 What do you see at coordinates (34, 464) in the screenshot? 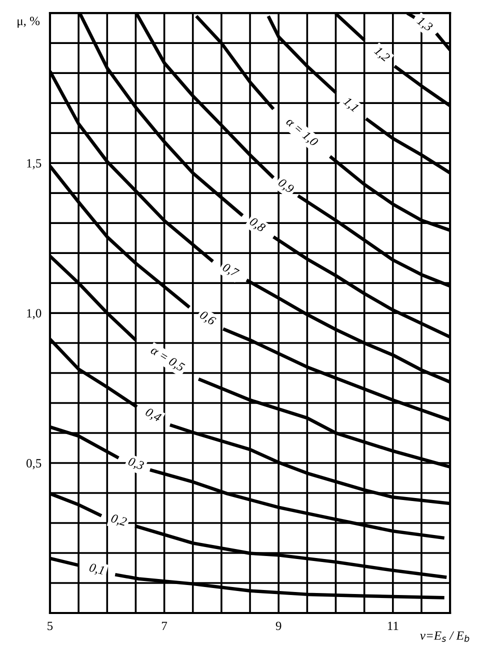
I see `y-tick-label: 0,5` at bounding box center [34, 464].